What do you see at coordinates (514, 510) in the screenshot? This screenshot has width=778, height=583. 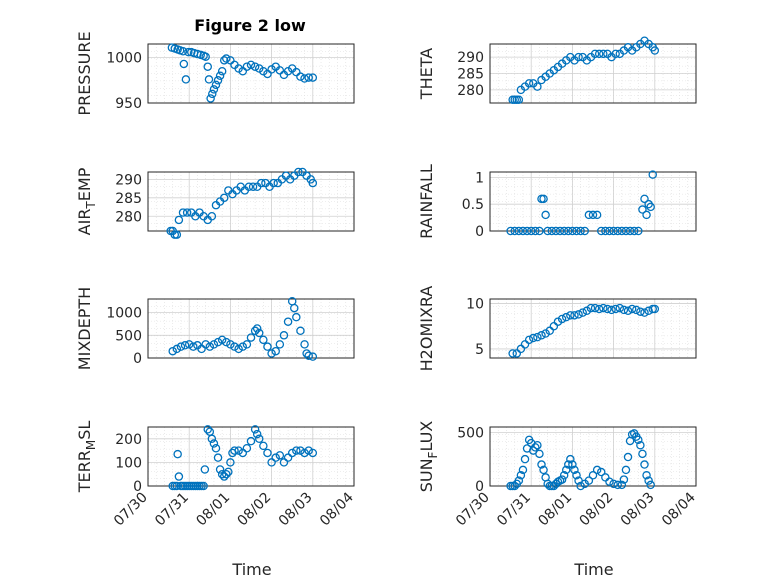 I see `x-tick-label: 07/31` at bounding box center [514, 510].